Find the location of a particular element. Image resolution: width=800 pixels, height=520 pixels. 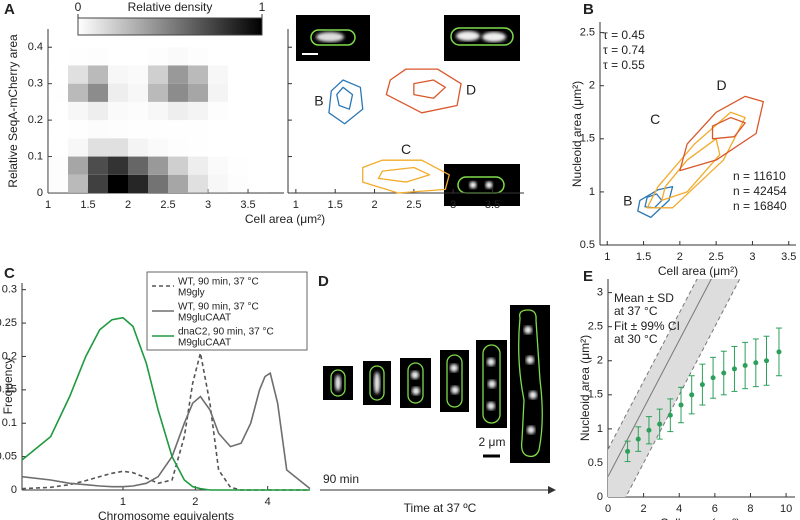

y-tick-label: 0.15 is located at coordinates (8, 390).